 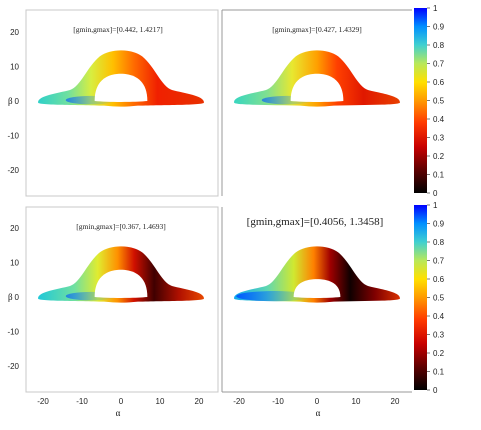 What do you see at coordinates (120, 226) in the screenshot?
I see `panel-title-3: [gmin,gmax]=[0.367, 1.4693]` at bounding box center [120, 226].